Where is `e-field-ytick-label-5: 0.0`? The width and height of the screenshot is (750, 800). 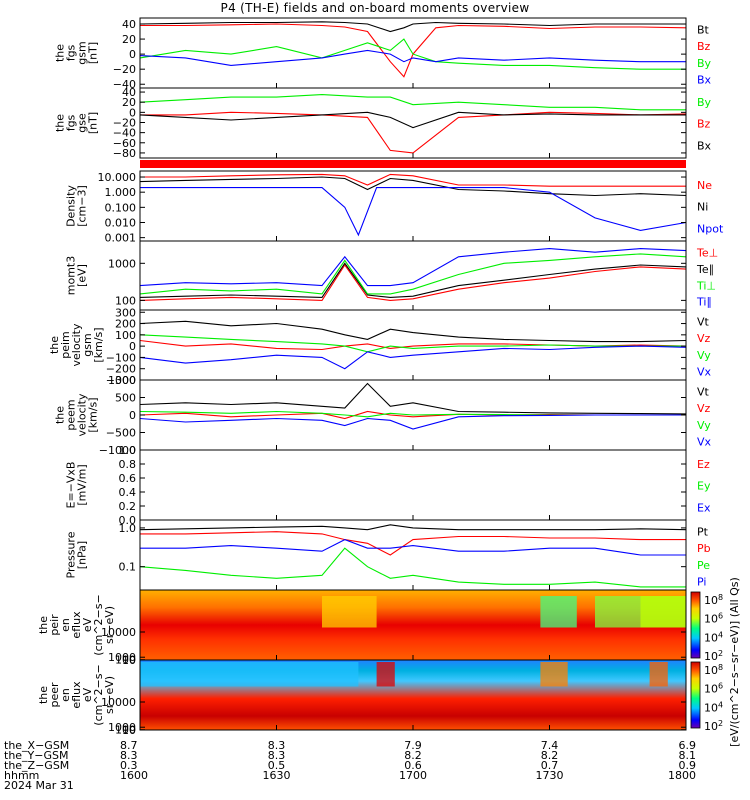 e-field-ytick-label-5: 0.0 is located at coordinates (128, 520).